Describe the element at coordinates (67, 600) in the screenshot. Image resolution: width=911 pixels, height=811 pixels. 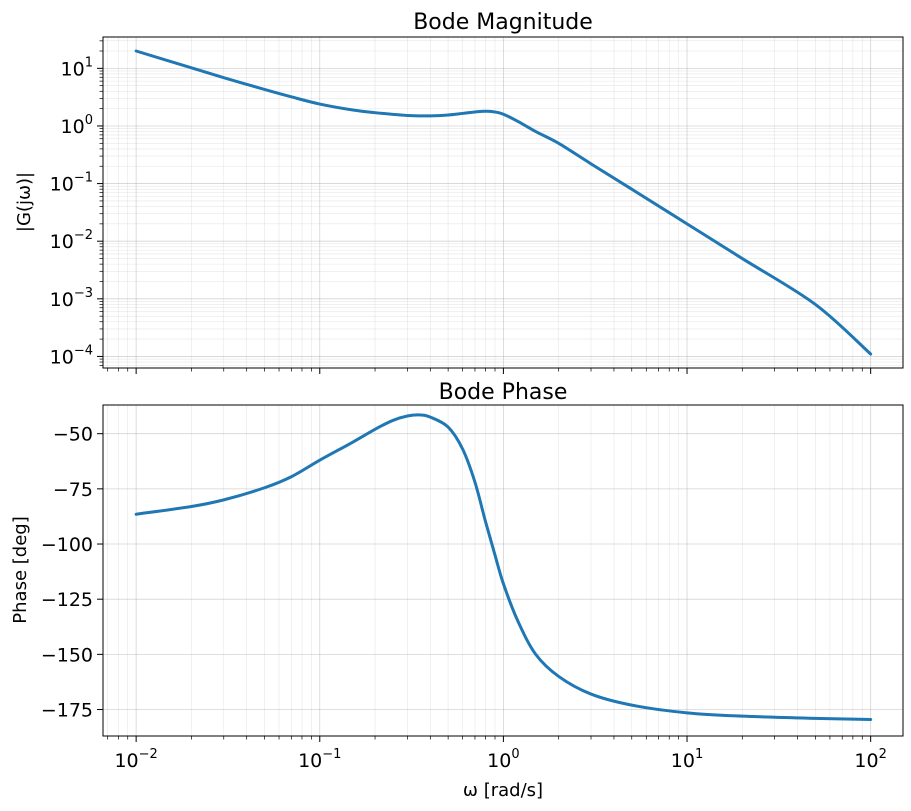
I see `y-tick-label: −125` at that location.